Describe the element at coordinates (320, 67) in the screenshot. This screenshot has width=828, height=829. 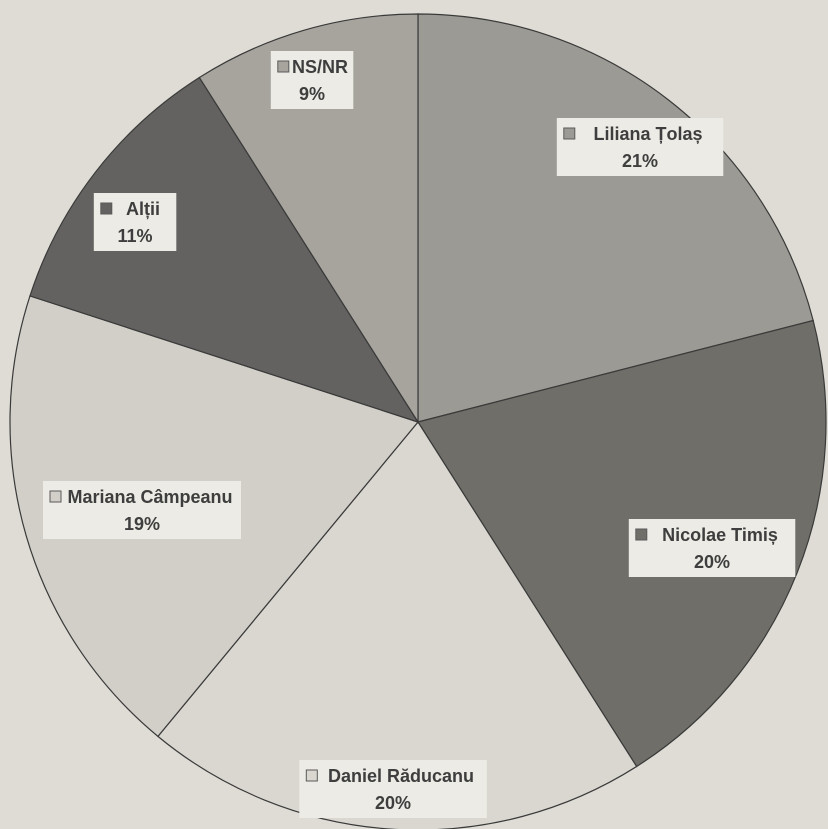
I see `slice-label-name: NS/NR` at that location.